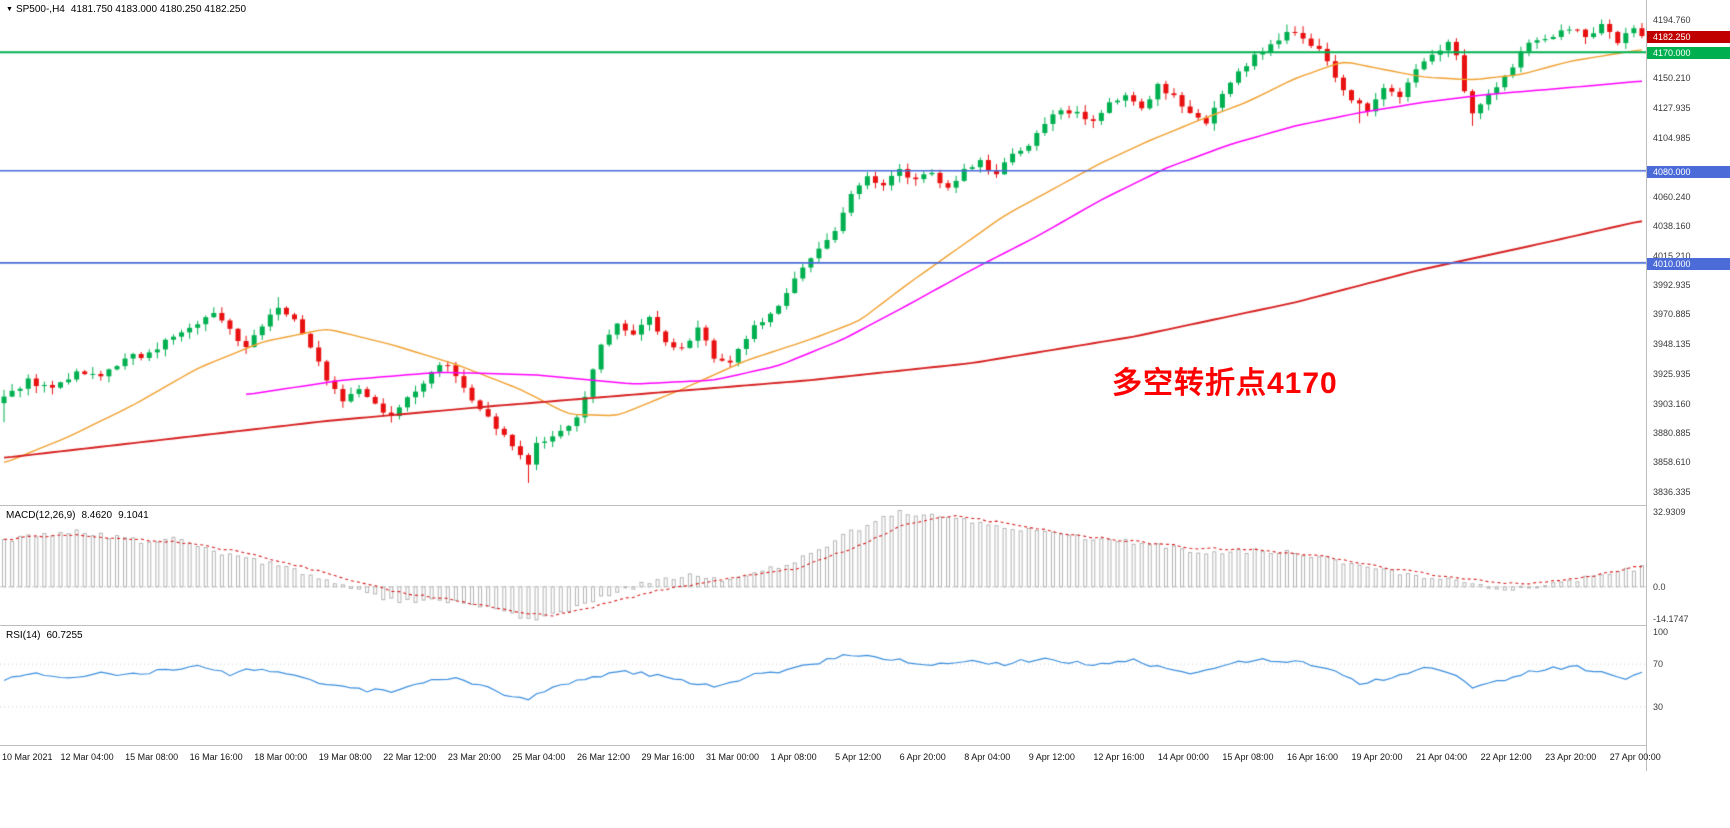 This screenshot has height=828, width=1730. What do you see at coordinates (27, 757) in the screenshot?
I see `time-axis-label: 10 Mar 2021` at bounding box center [27, 757].